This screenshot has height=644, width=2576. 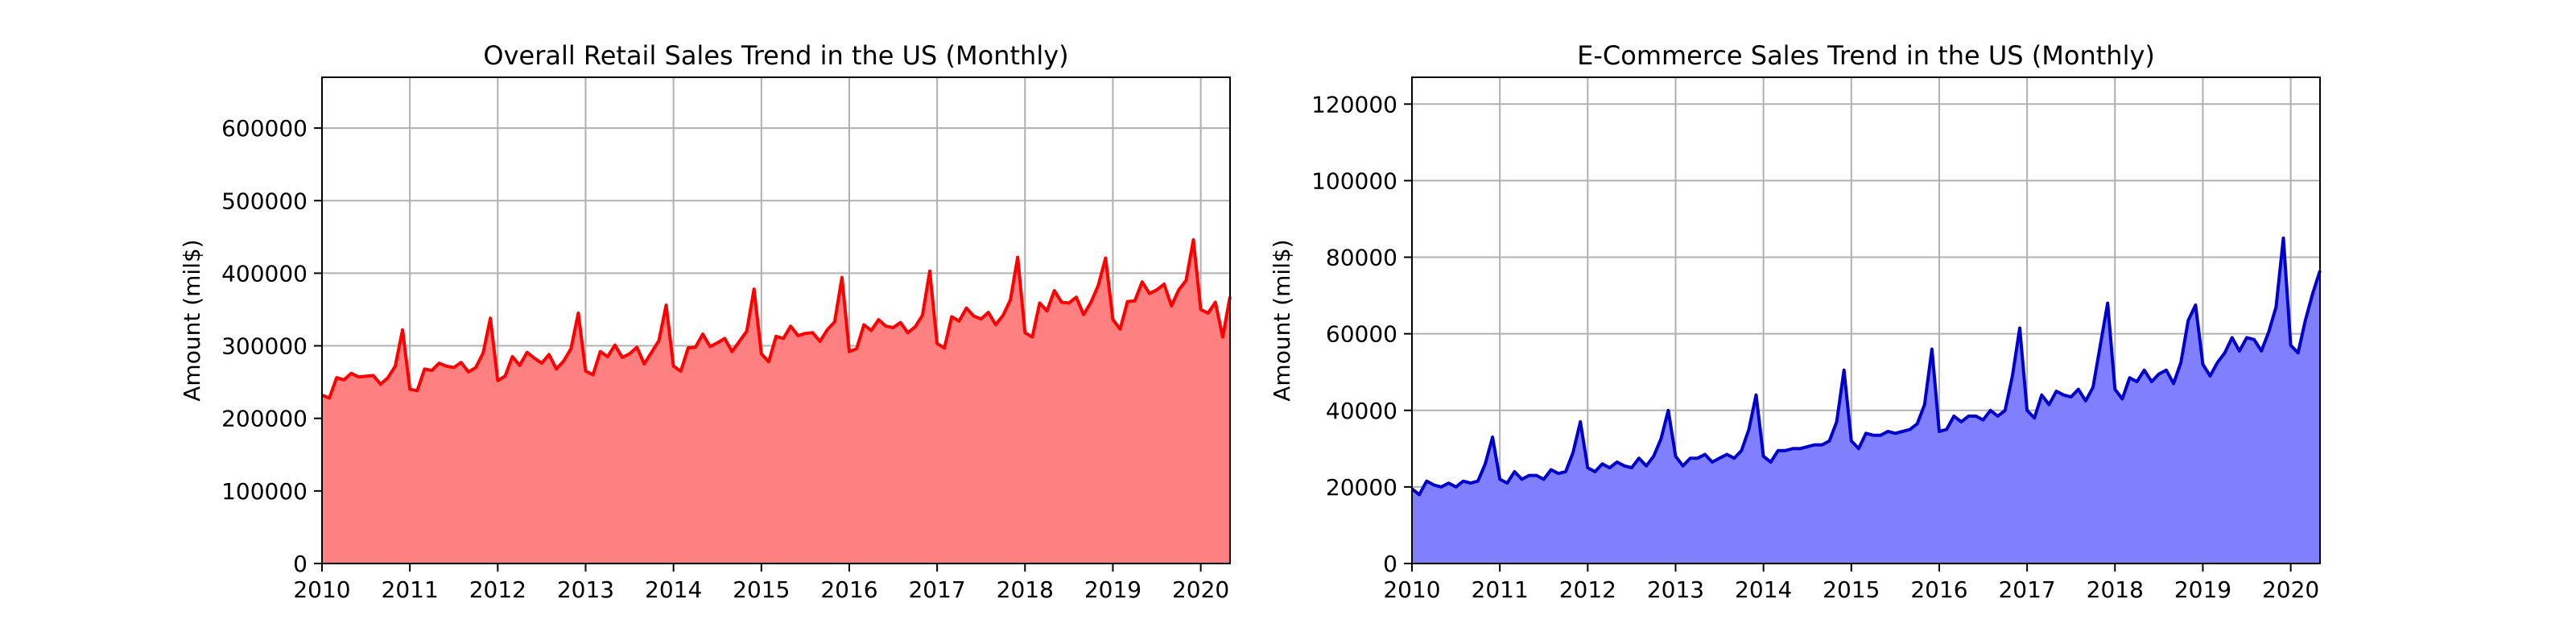 What do you see at coordinates (936, 589) in the screenshot?
I see `x-tick-label: 2017` at bounding box center [936, 589].